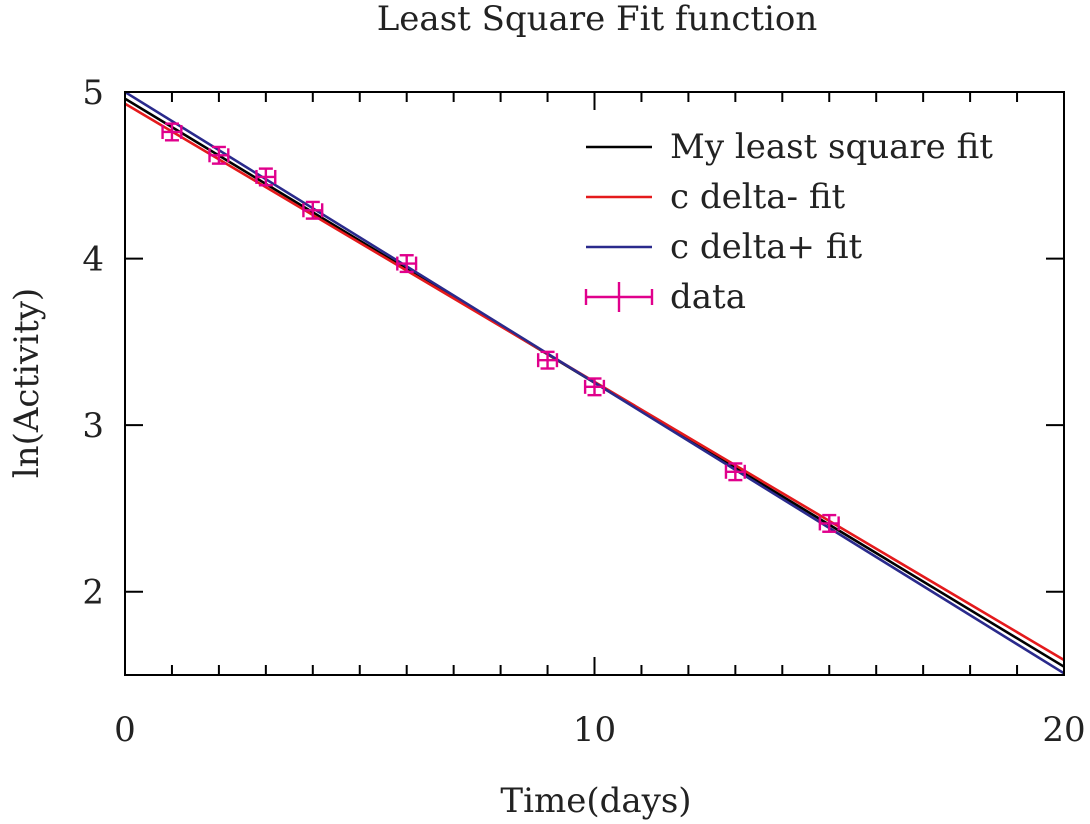 Image resolution: width=1090 pixels, height=824 pixels. I want to click on x-tick-label: 0, so click(125, 730).